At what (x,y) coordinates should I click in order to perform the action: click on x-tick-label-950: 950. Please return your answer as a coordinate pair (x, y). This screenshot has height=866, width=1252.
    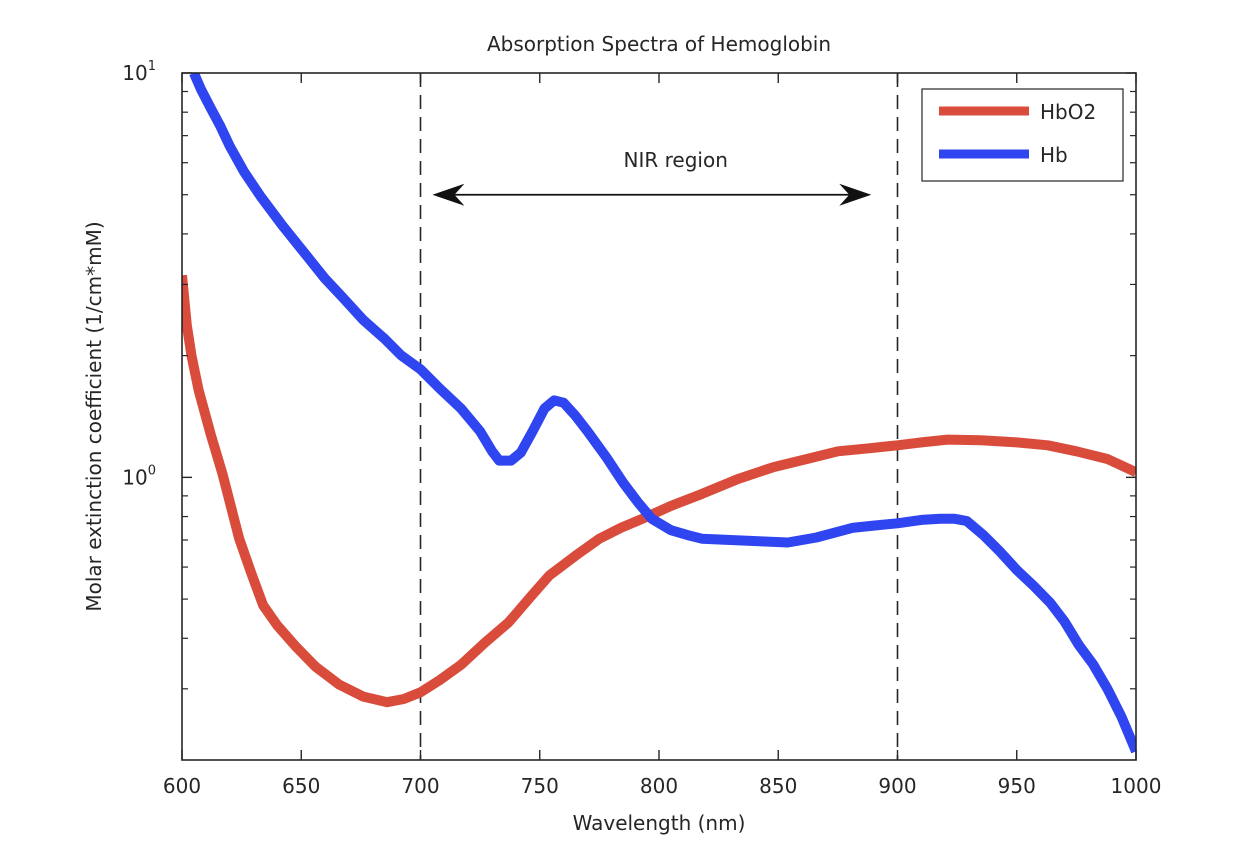
    Looking at the image, I should click on (1017, 786).